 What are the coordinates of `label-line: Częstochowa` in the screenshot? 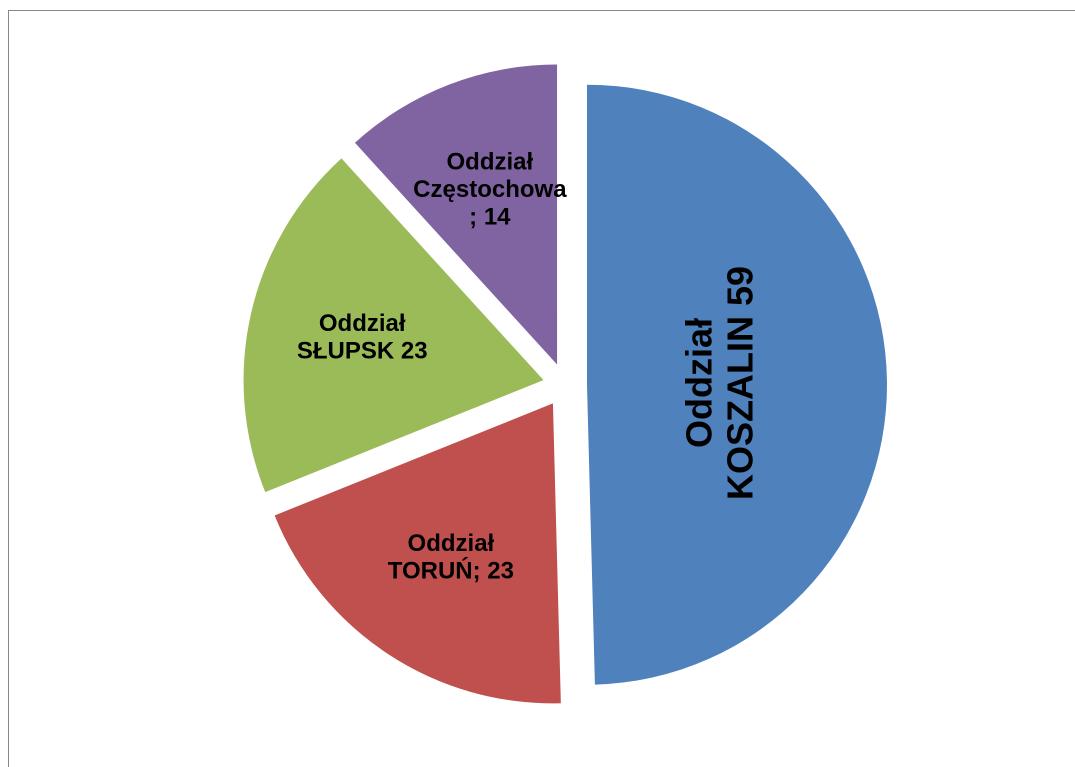 It's located at (490, 189).